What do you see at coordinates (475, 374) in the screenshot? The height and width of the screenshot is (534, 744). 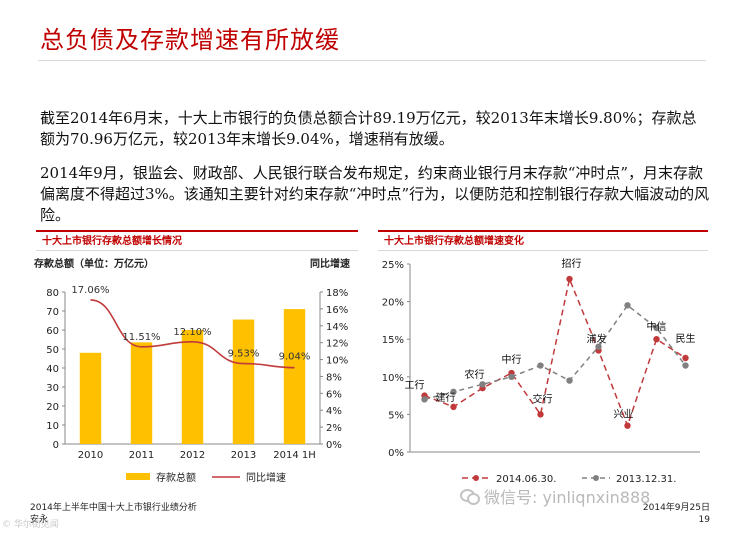 I see `bank-label: 农行` at bounding box center [475, 374].